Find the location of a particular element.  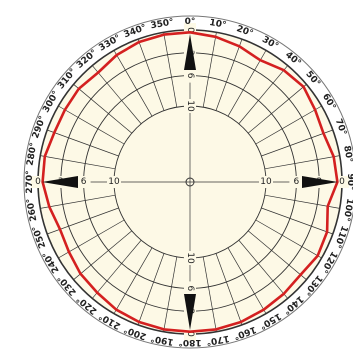

angle-label: 270° is located at coordinates (30, 181).